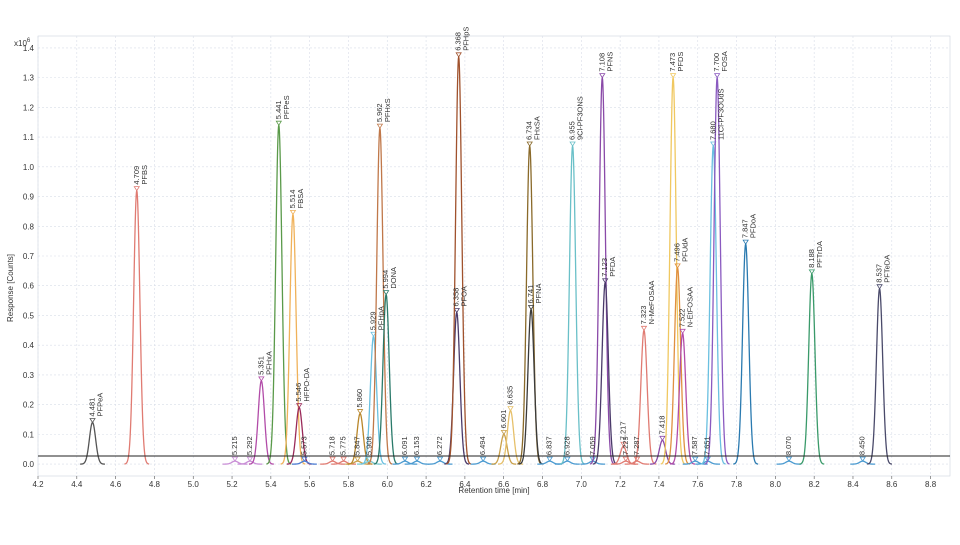 This screenshot has width=960, height=545. What do you see at coordinates (566, 445) in the screenshot?
I see `peak-rt-label: 6.928` at bounding box center [566, 445].